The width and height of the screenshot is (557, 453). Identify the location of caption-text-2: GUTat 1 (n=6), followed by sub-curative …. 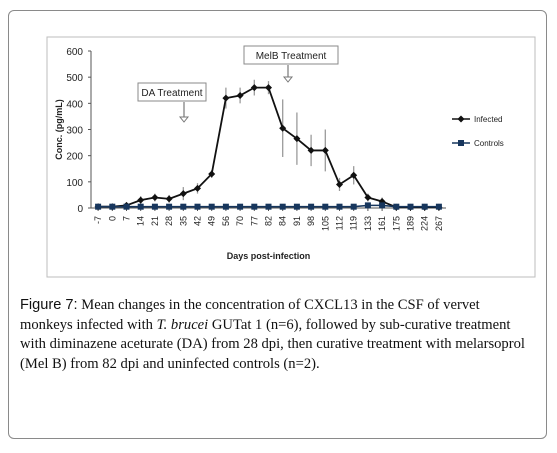
(272, 344).